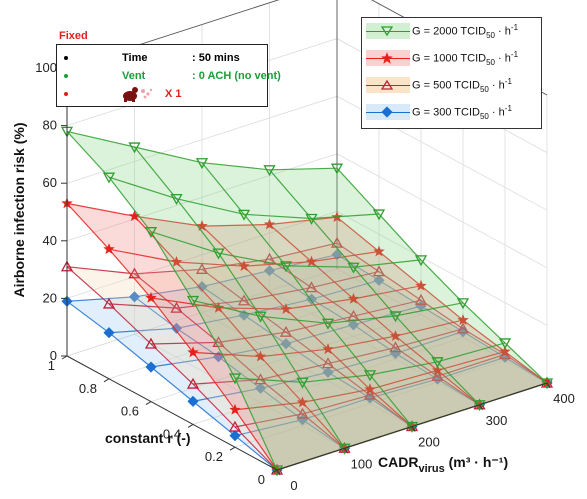 The image size is (587, 499). What do you see at coordinates (66, 76) in the screenshot?
I see `vent-bullet` at bounding box center [66, 76].